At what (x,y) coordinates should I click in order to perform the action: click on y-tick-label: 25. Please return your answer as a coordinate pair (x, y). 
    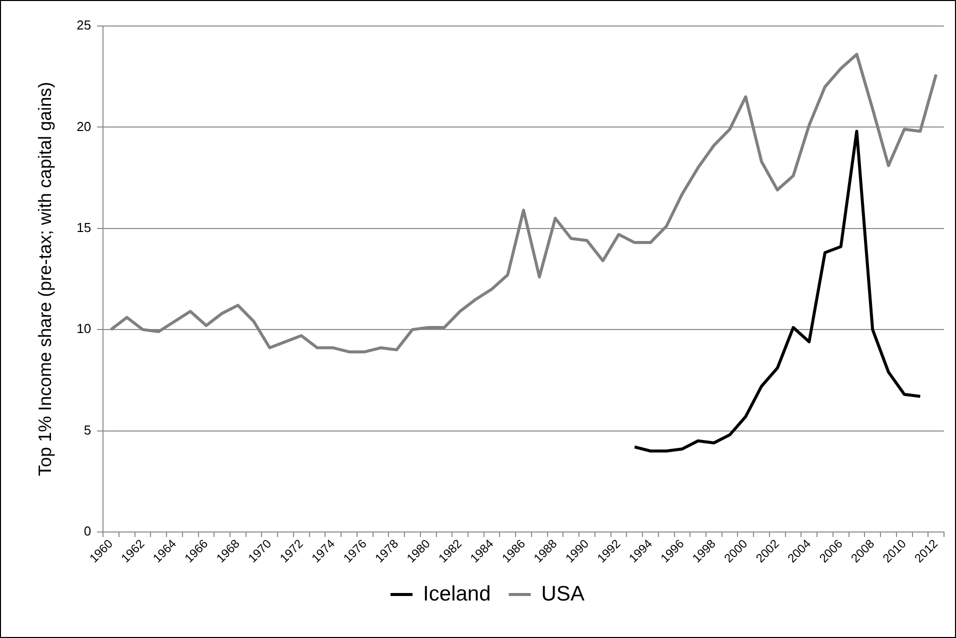
    Looking at the image, I should click on (84, 25).